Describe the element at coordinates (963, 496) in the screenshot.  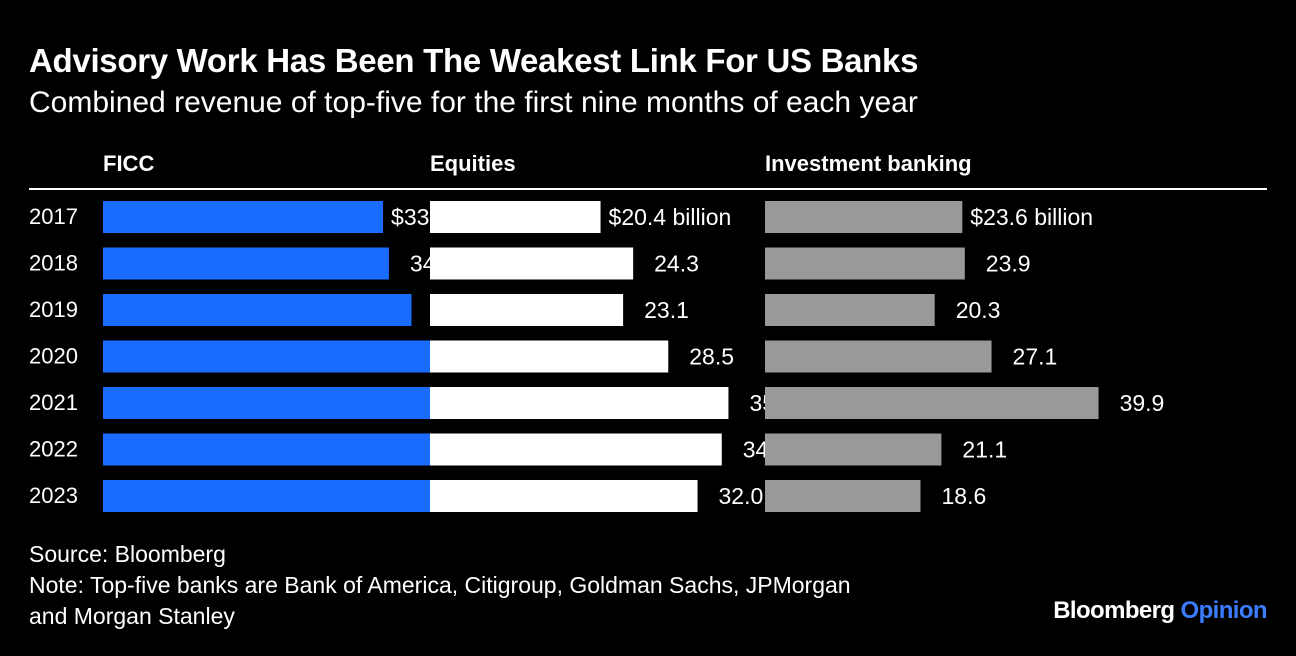
I see `data-label: 18.6` at that location.